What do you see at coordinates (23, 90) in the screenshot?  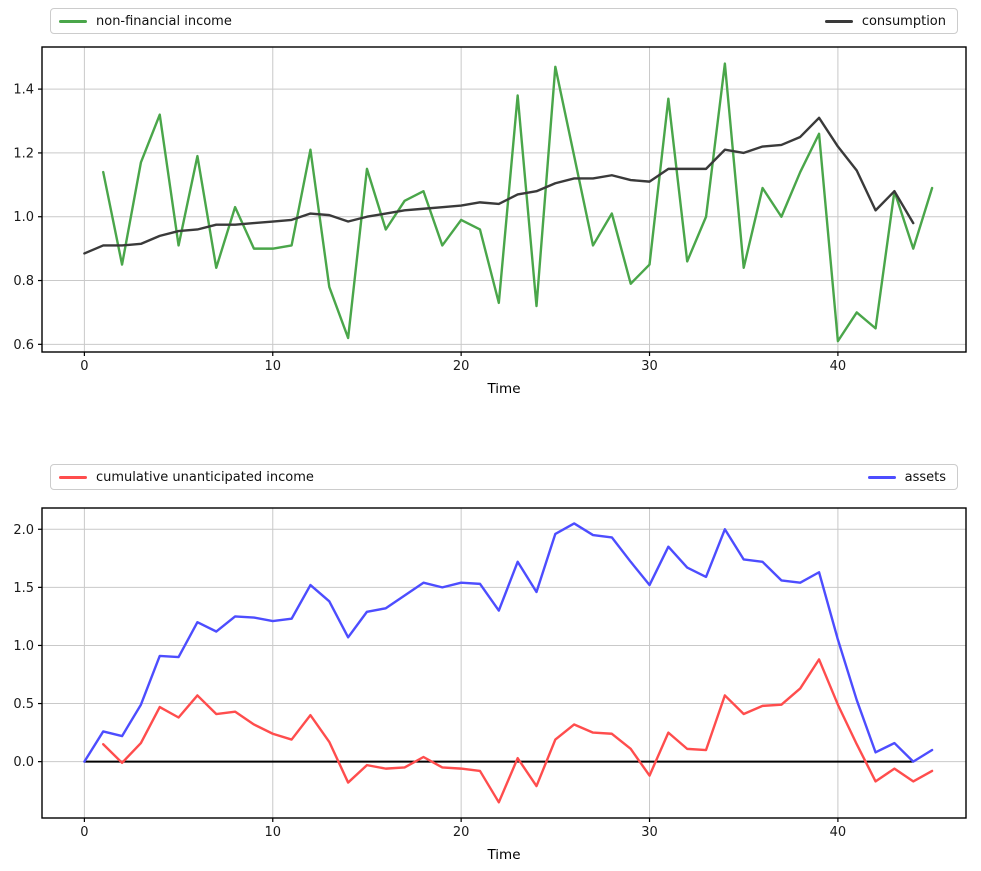 I see `y-tick-label: 1.4` at bounding box center [23, 90].